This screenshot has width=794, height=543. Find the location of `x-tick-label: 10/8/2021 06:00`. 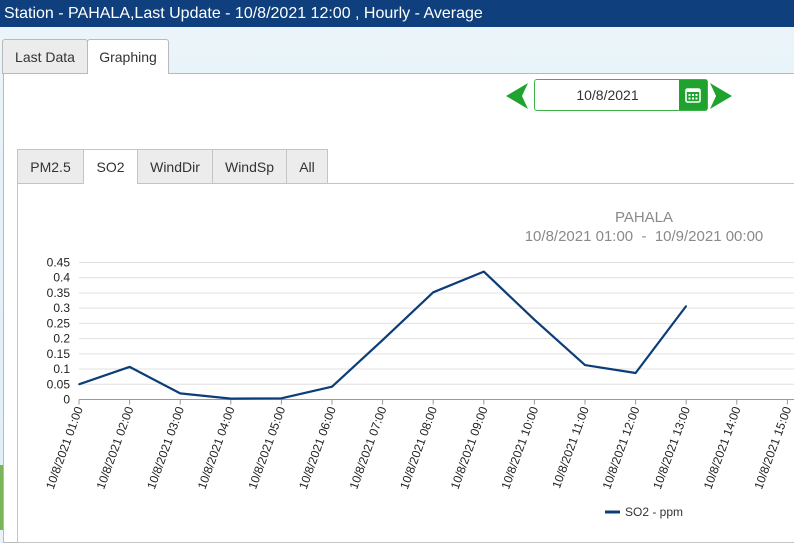

x-tick-label: 10/8/2021 06:00 is located at coordinates (317, 447).